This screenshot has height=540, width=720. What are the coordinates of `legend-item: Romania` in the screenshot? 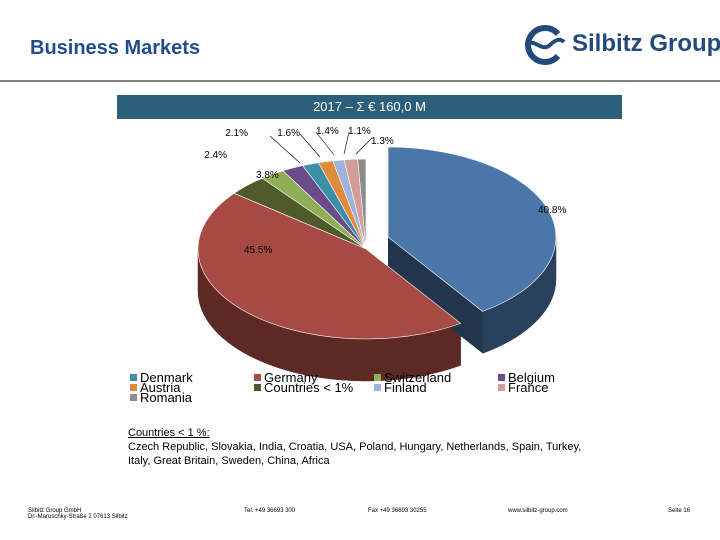 It's located at (161, 397).